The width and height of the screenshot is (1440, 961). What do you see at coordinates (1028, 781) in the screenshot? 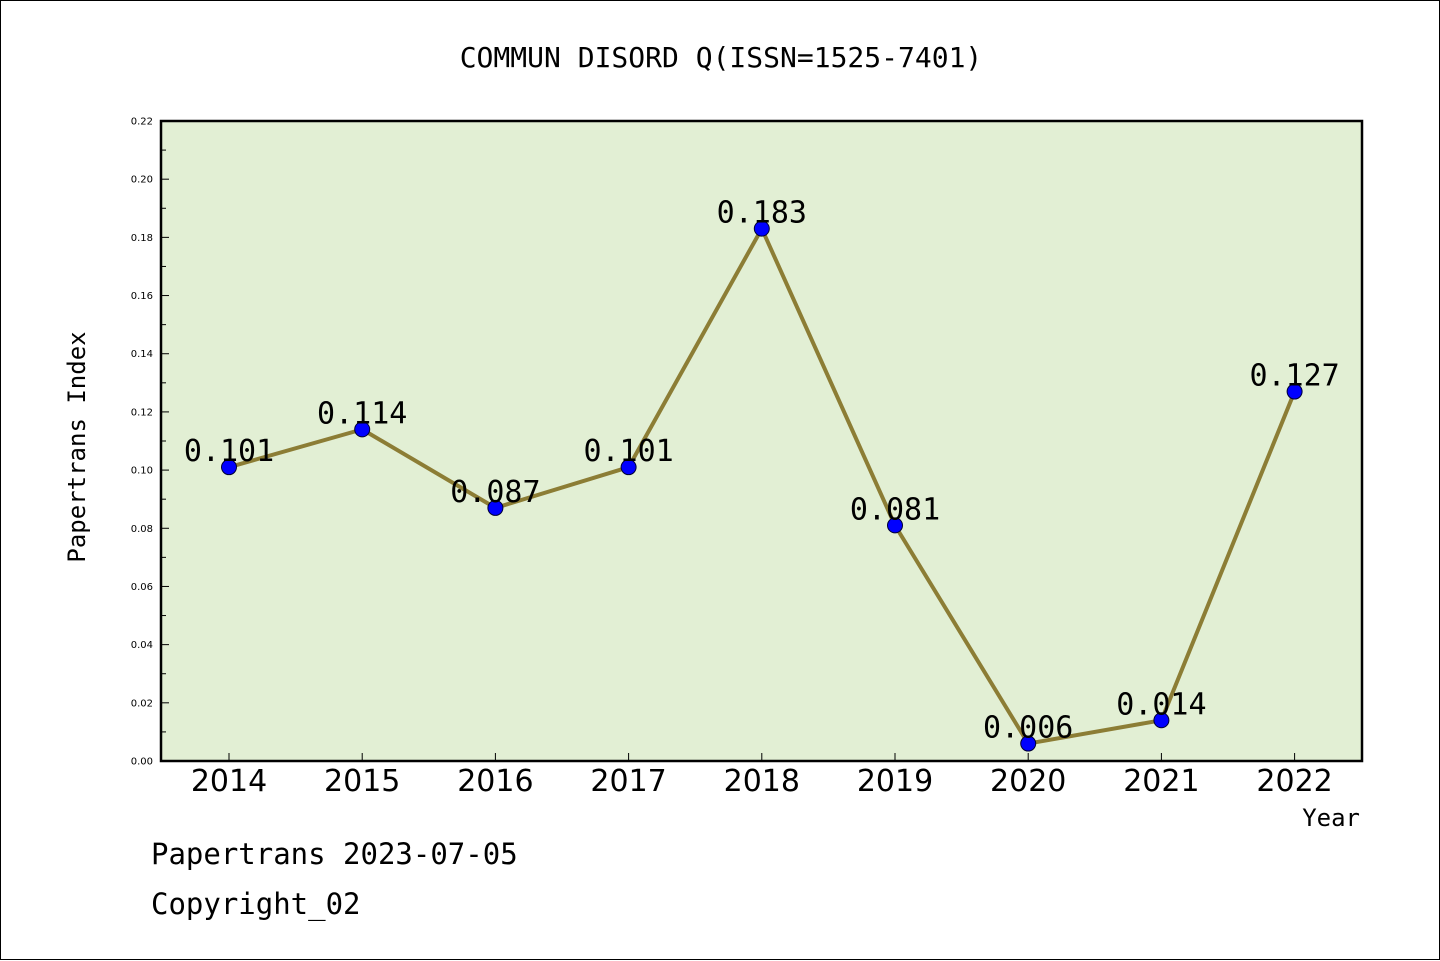
I see `x-tick-label: 2020` at bounding box center [1028, 781].